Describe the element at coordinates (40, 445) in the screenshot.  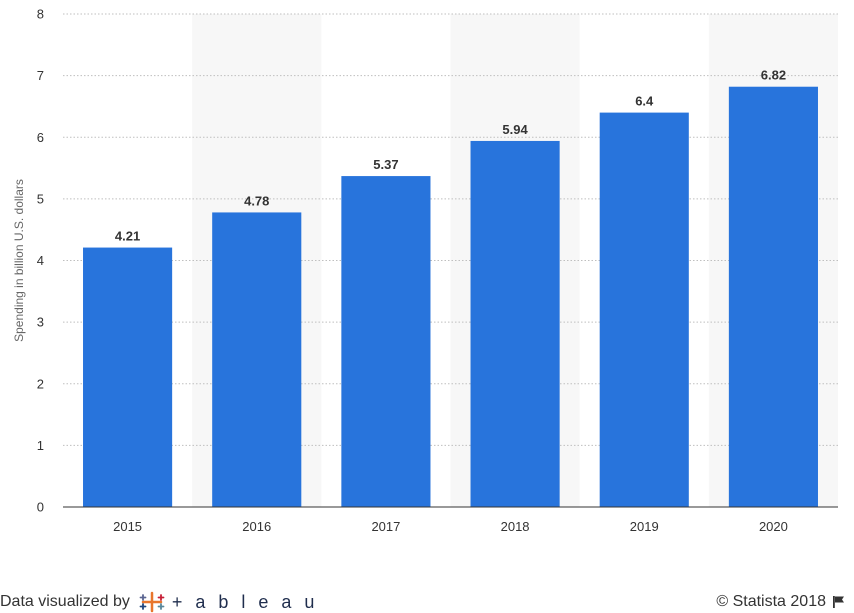
I see `y-tick-label: 1` at that location.